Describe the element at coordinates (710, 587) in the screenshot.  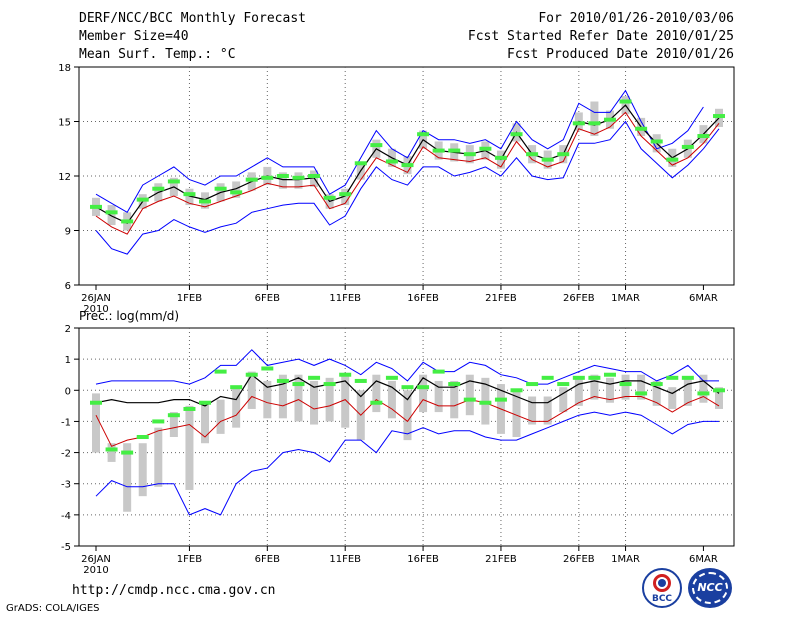
I see `ncc-logo-text: NCC` at that location.